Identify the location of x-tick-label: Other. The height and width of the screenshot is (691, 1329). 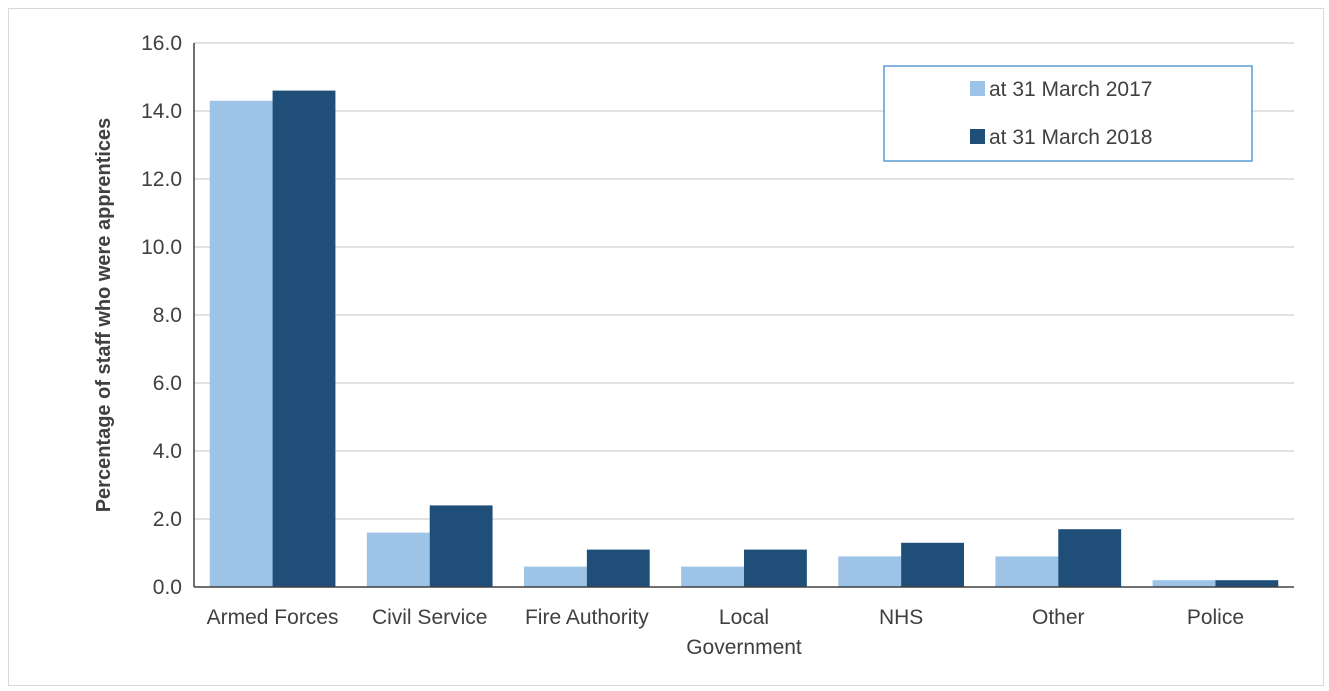
(1058, 617).